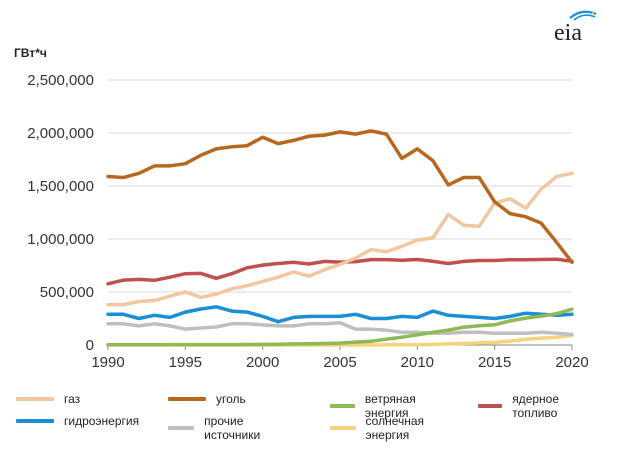 Image resolution: width=628 pixels, height=449 pixels. What do you see at coordinates (231, 399) in the screenshot?
I see `legend-label: уголь` at bounding box center [231, 399].